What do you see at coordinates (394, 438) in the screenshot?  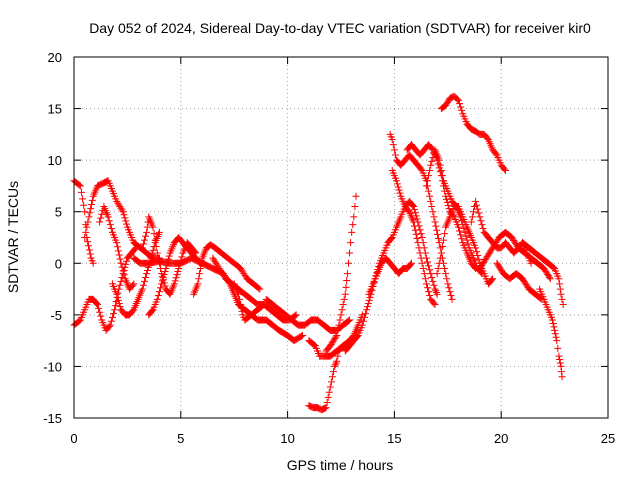 I see `x-tick-label: 15` at bounding box center [394, 438].